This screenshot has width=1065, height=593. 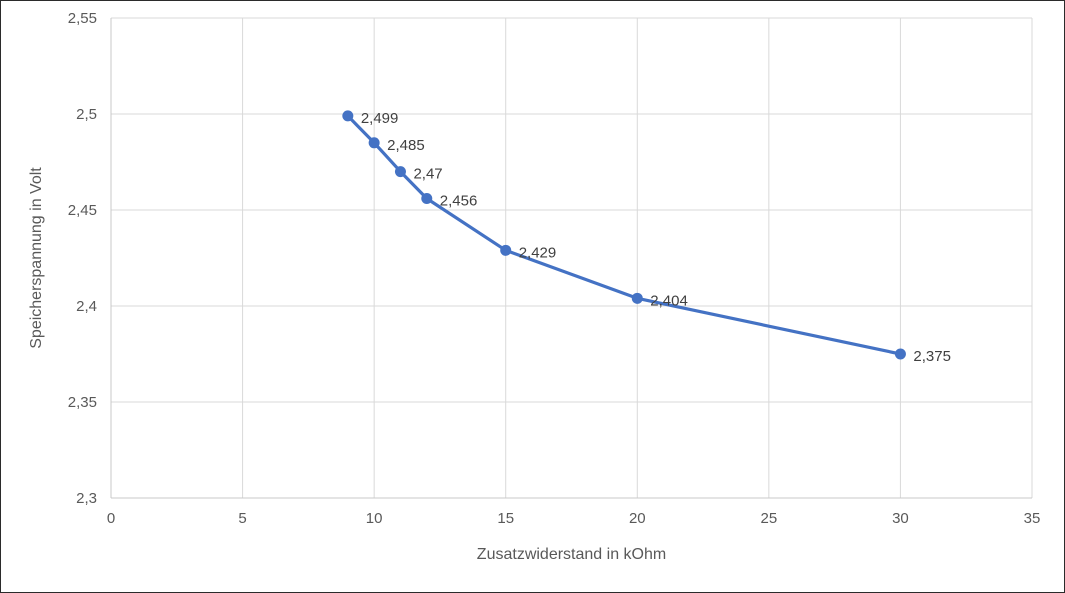 What do you see at coordinates (1032, 518) in the screenshot?
I see `x-tick-label: 35` at bounding box center [1032, 518].